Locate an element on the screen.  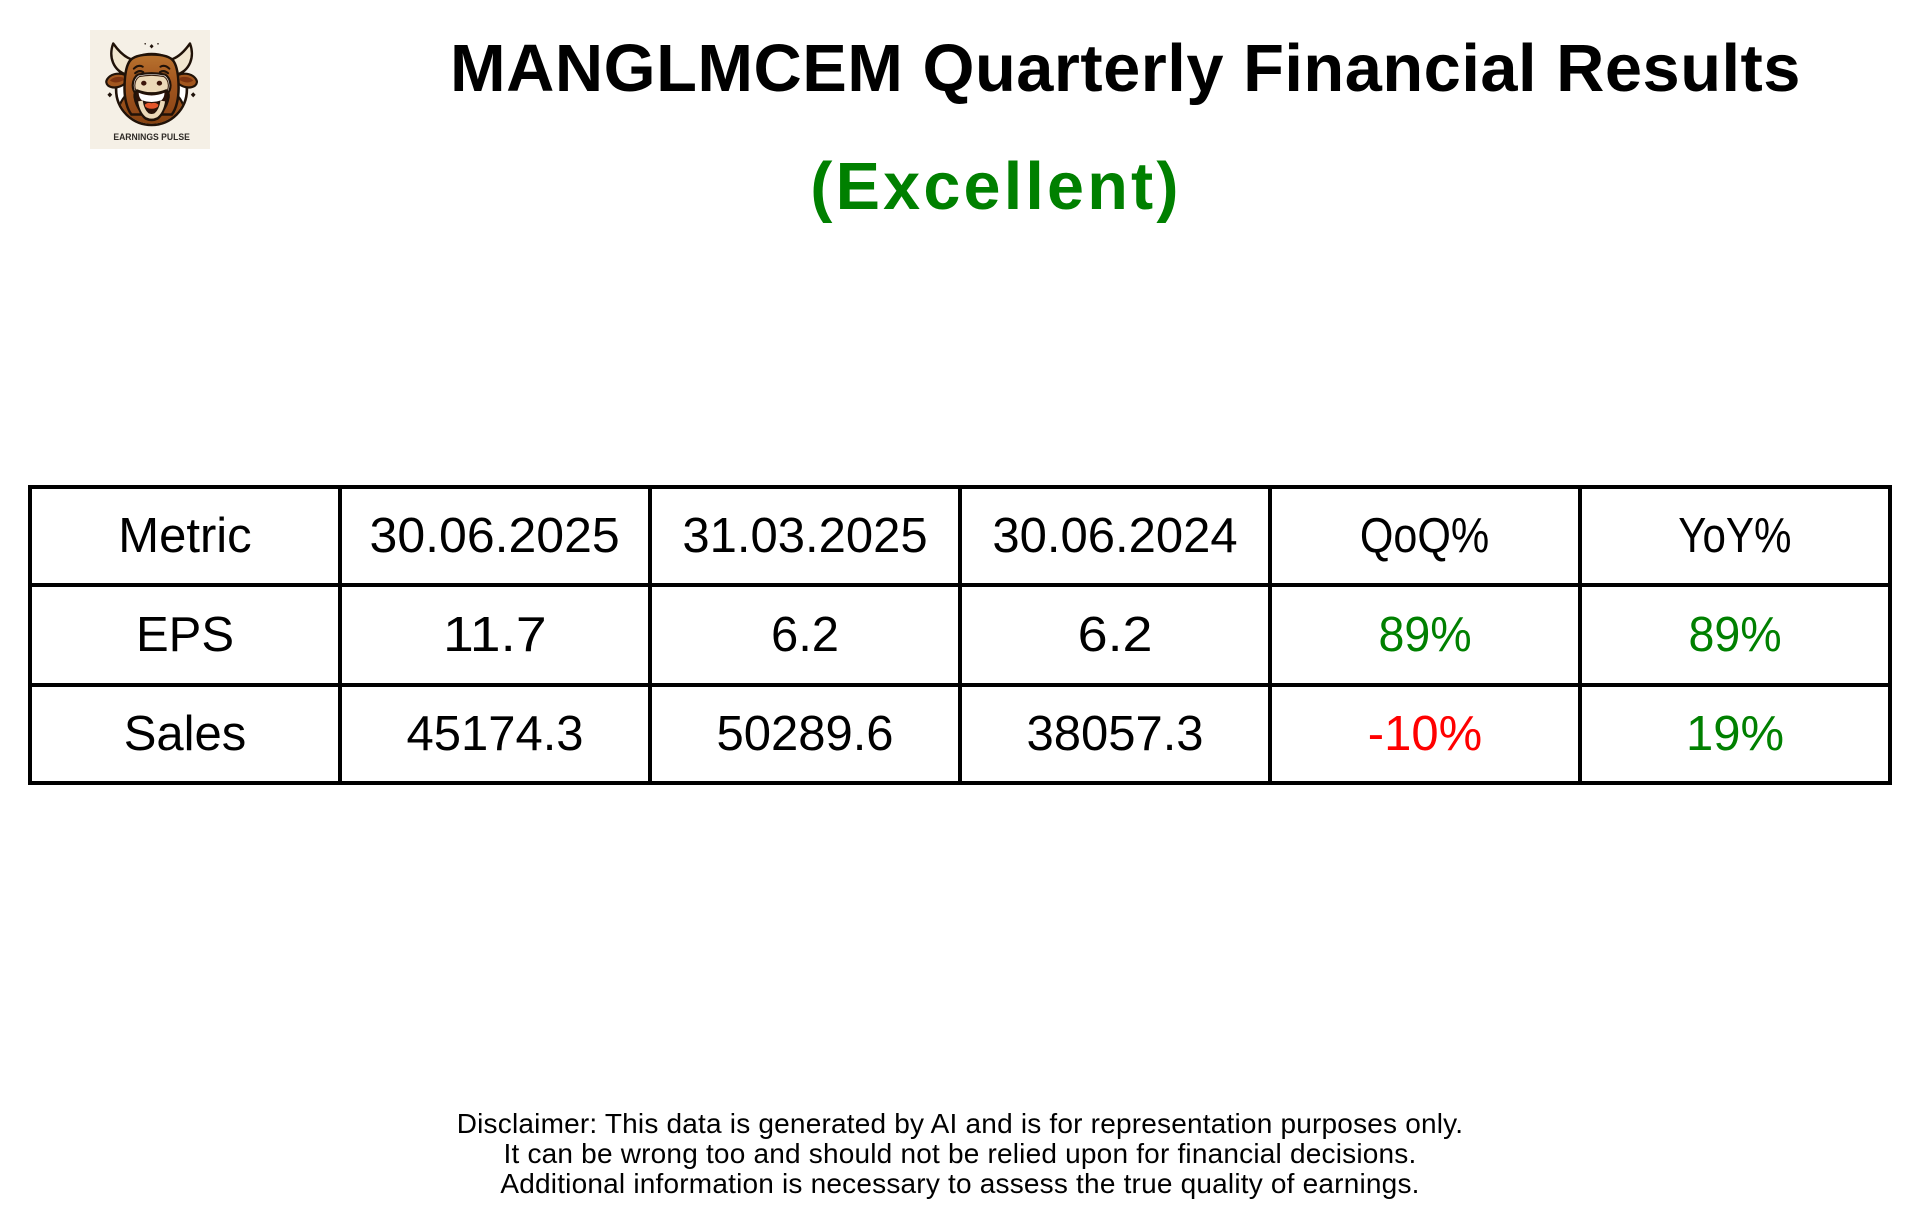
svg-text: EARNINGS PULSE is located at coordinates (151, 137).